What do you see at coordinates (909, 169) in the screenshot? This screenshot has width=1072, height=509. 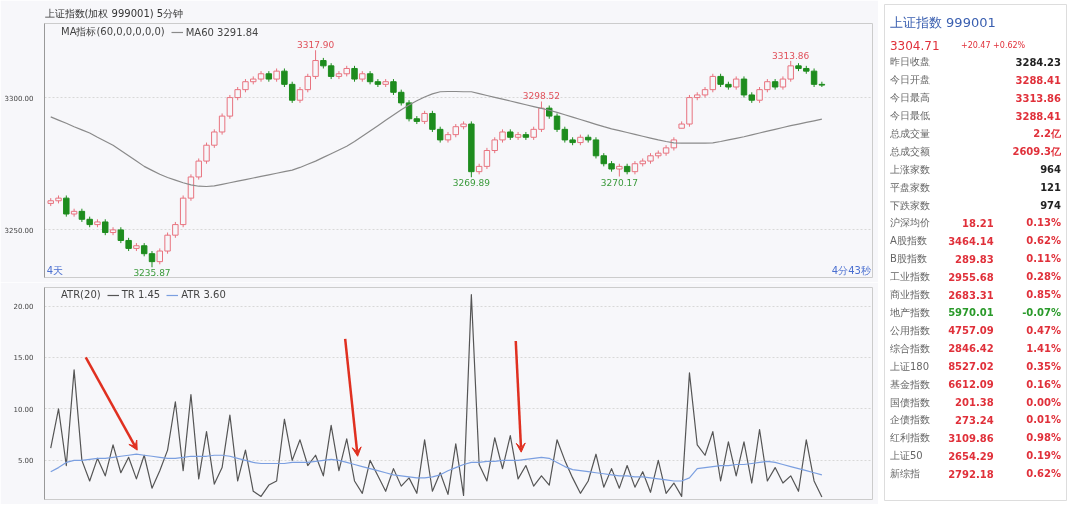 I see `category-label: 上涨家数` at bounding box center [909, 169].